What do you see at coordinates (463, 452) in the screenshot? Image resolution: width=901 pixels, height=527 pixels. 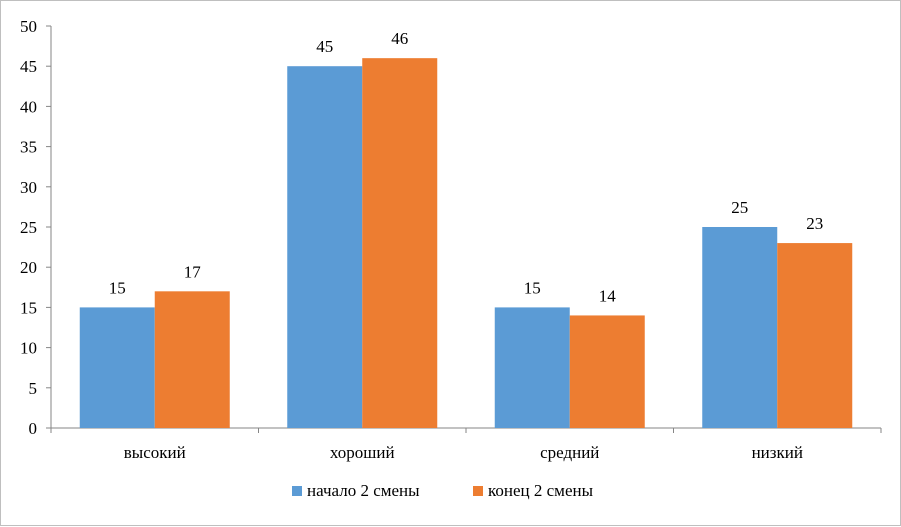 I see `category-labels: высокий хороший средний низкий` at bounding box center [463, 452].